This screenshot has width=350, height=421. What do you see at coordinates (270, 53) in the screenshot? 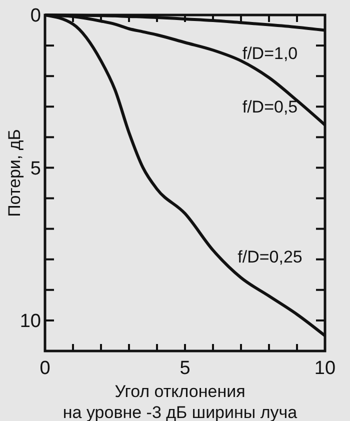
I see `legend-label: f/D=1,0` at bounding box center [270, 53].